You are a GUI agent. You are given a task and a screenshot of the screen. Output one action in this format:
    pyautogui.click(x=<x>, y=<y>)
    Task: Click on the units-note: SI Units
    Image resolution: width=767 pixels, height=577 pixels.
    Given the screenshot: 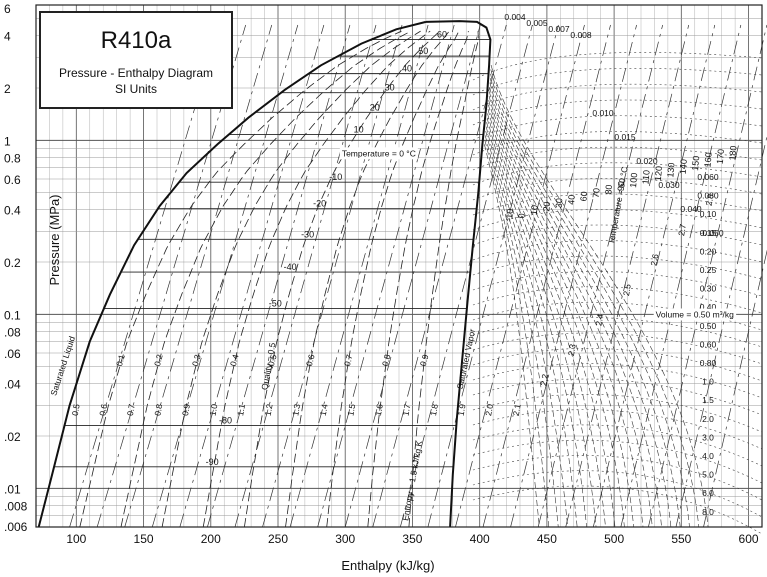 What is the action you would take?
    pyautogui.click(x=135, y=89)
    